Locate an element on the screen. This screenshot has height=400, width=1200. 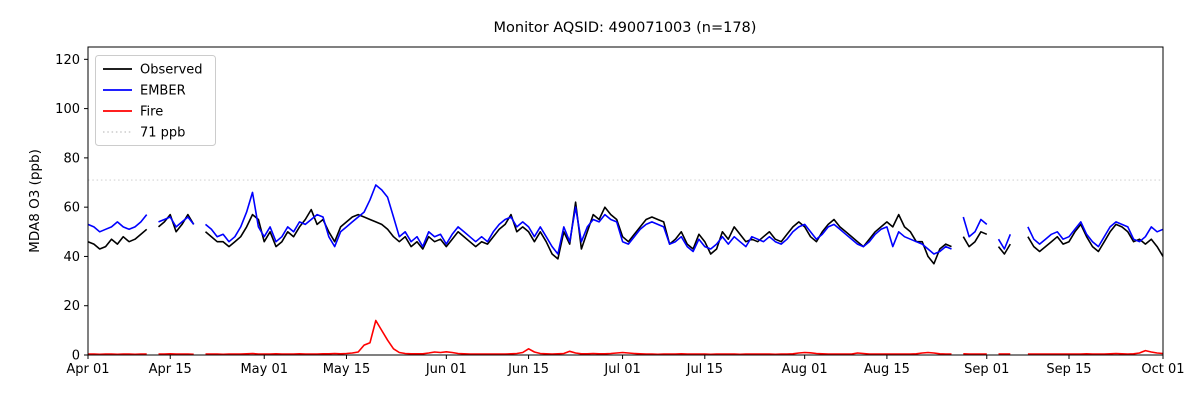
x-tick-label: May 01 is located at coordinates (264, 369).